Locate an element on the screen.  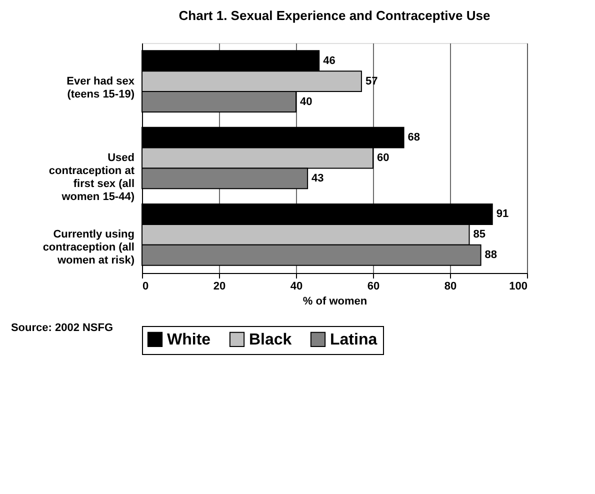
legend-label: Latina is located at coordinates (354, 339).